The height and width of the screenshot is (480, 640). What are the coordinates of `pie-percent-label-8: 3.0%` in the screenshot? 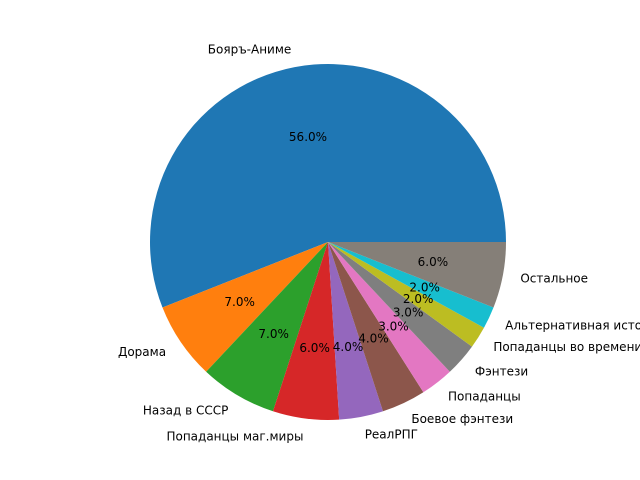 It's located at (408, 313).